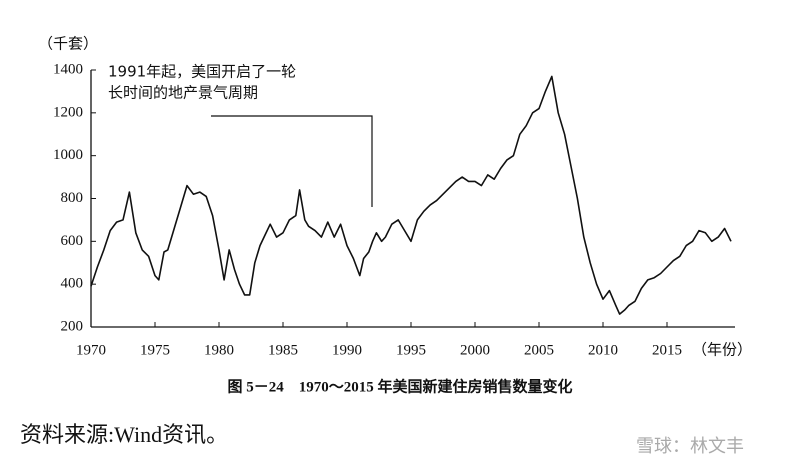  Describe the element at coordinates (219, 350) in the screenshot. I see `x-tick-label: 1980` at that location.